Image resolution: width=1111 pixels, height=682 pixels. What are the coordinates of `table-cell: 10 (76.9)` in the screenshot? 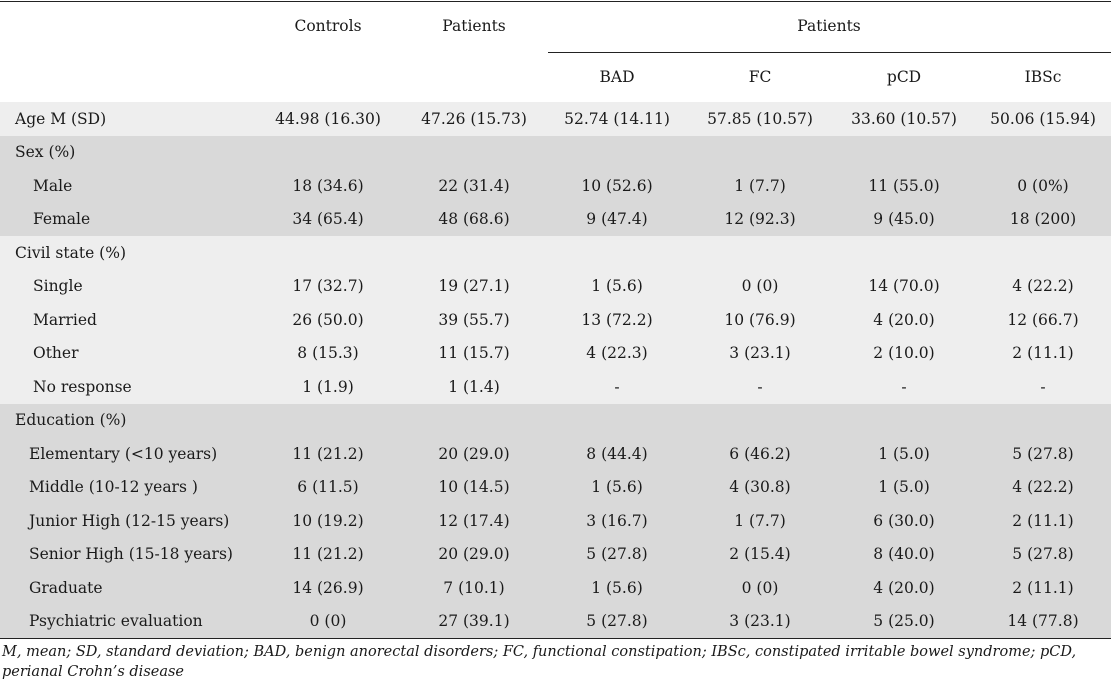 It's located at (760, 320).